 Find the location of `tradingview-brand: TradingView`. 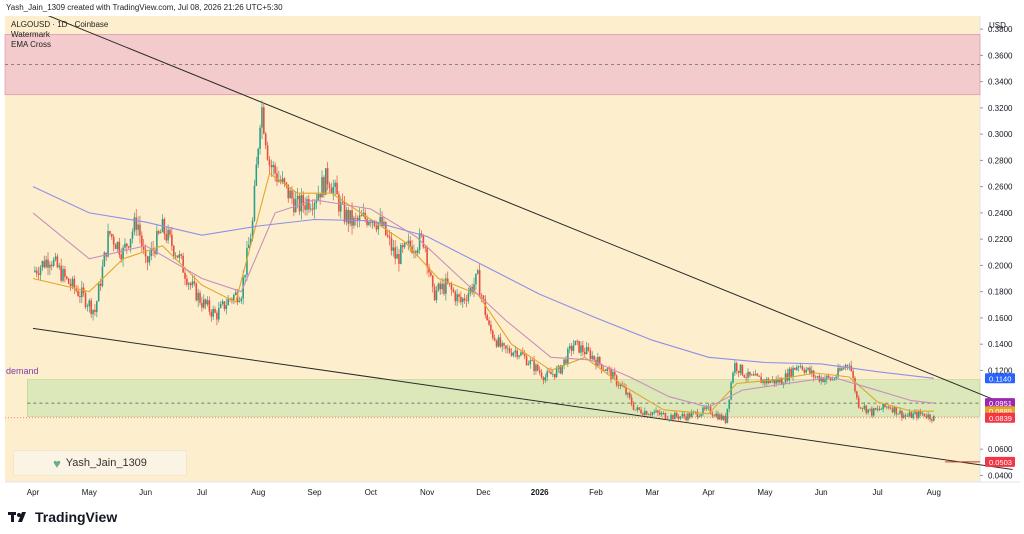

tradingview-brand: TradingView is located at coordinates (62, 517).